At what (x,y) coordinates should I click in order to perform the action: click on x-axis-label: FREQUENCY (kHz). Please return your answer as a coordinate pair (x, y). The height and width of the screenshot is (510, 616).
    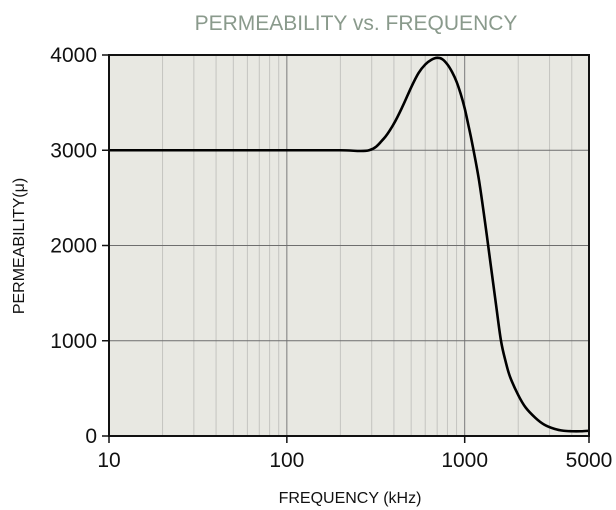
    Looking at the image, I should click on (350, 498).